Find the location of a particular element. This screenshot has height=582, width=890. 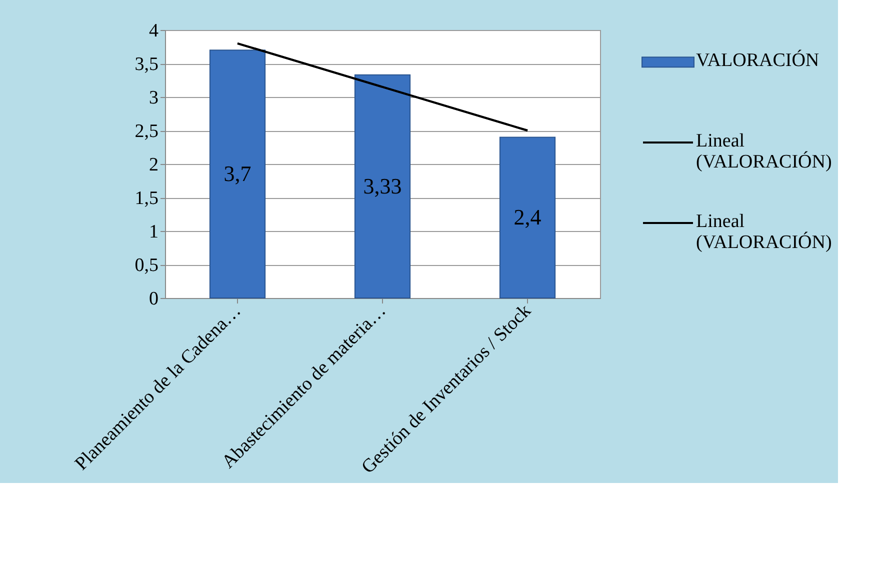

legend-label: VALORACIÓN is located at coordinates (758, 60).